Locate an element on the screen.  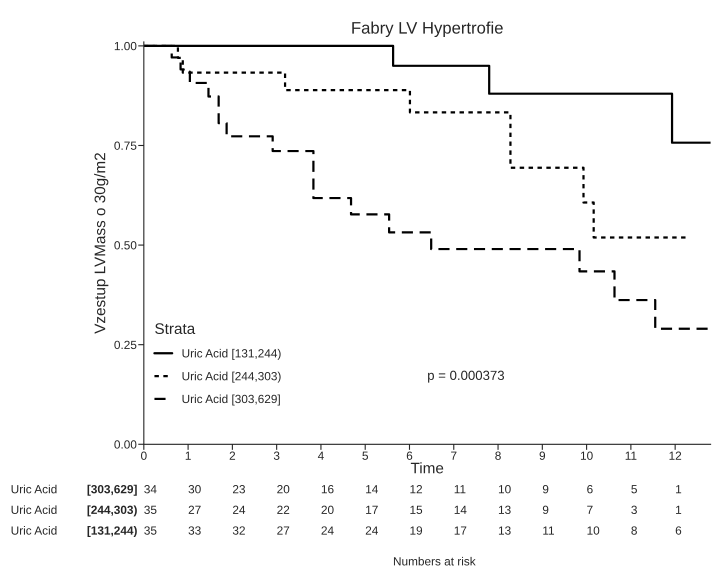
text: Numbers at risk is located at coordinates (435, 561).